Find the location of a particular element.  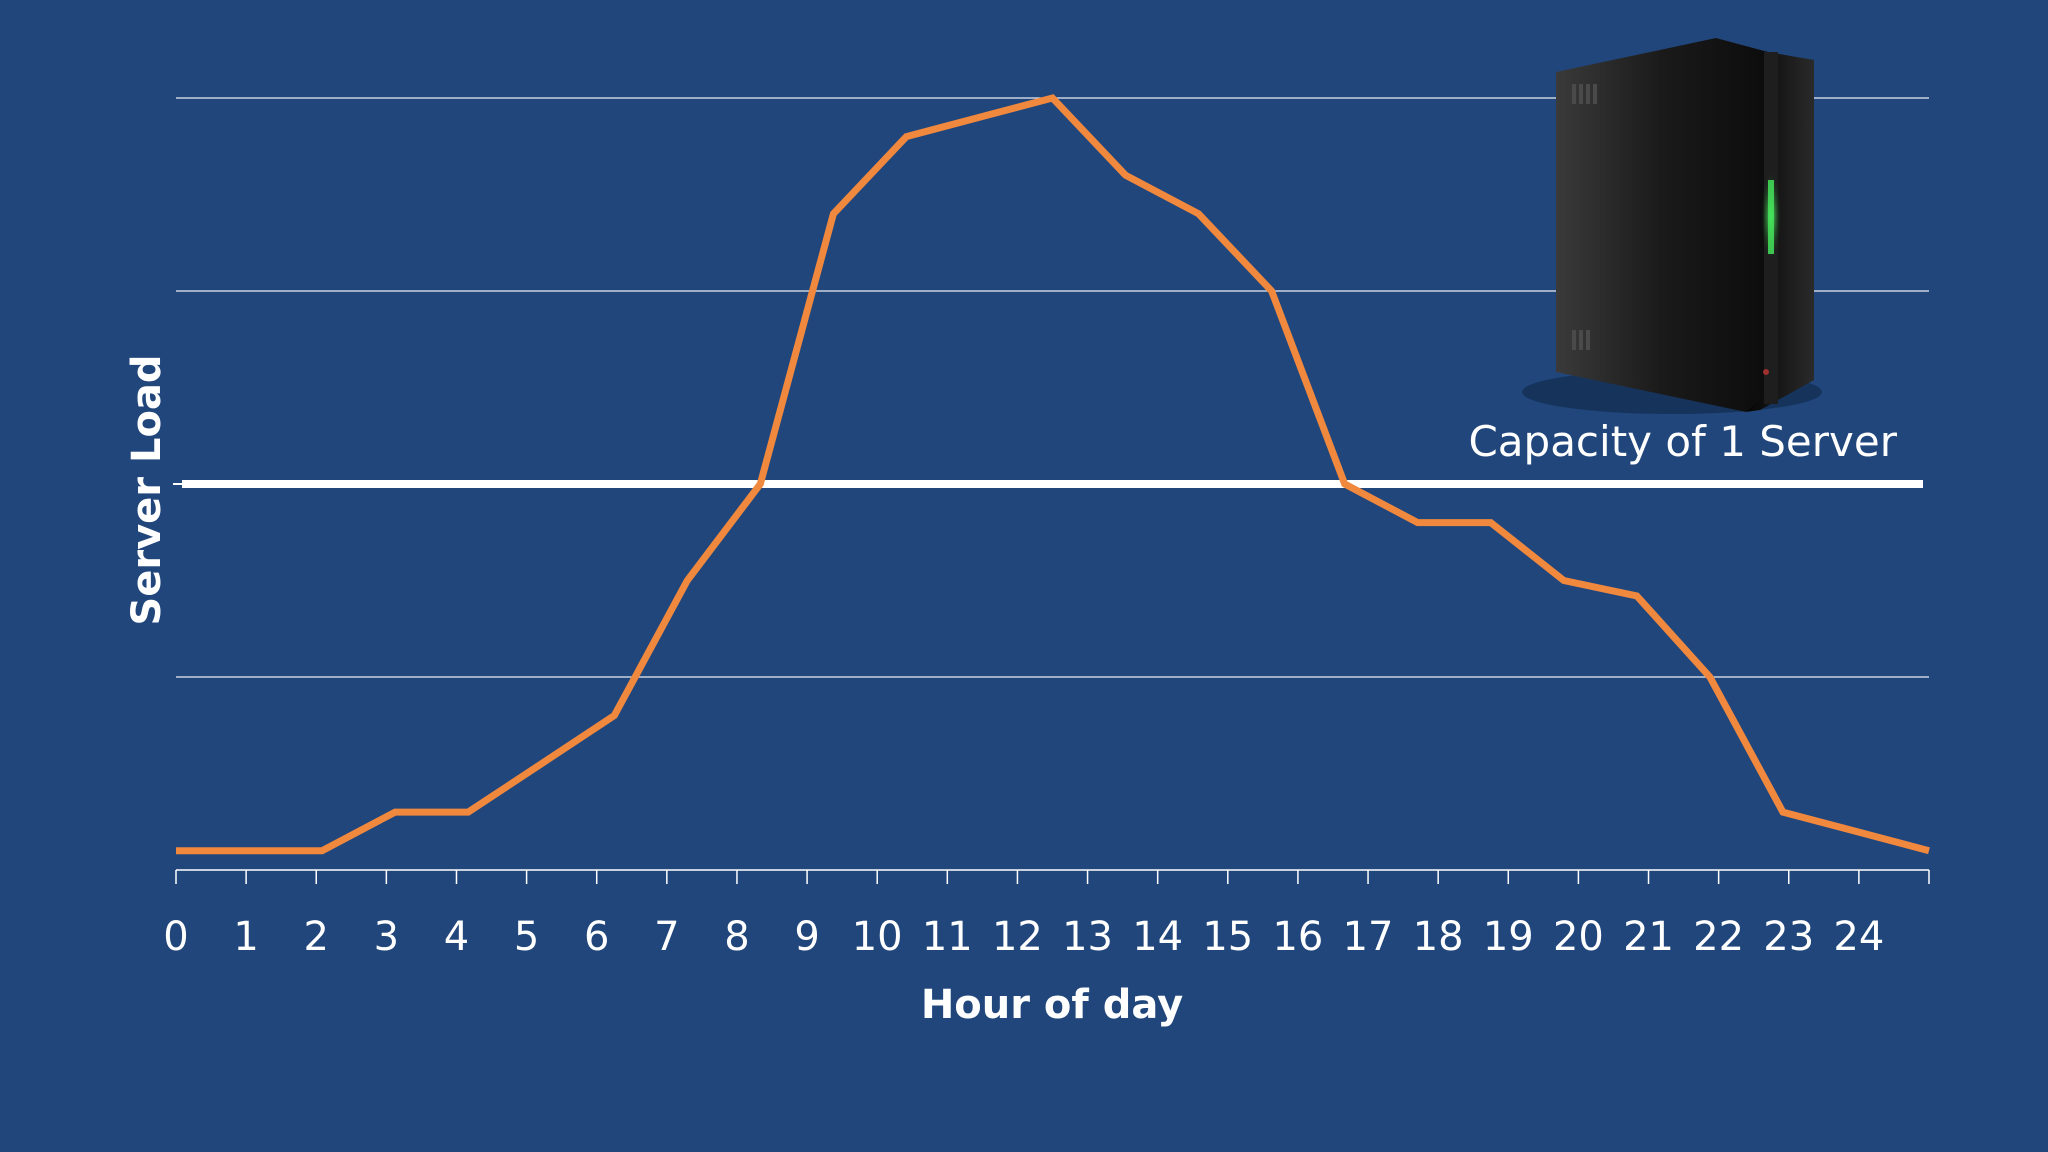

x-tick-label: 16 is located at coordinates (1297, 937).